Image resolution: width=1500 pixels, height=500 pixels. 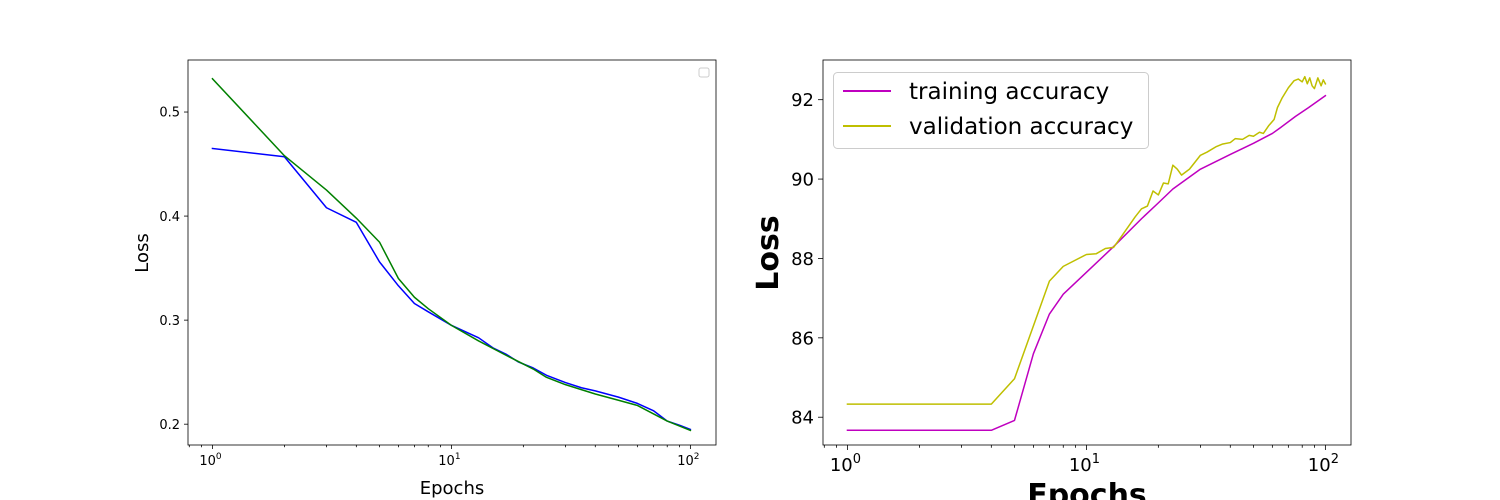 I want to click on y-tick-label: 0.4, so click(x=169, y=217).